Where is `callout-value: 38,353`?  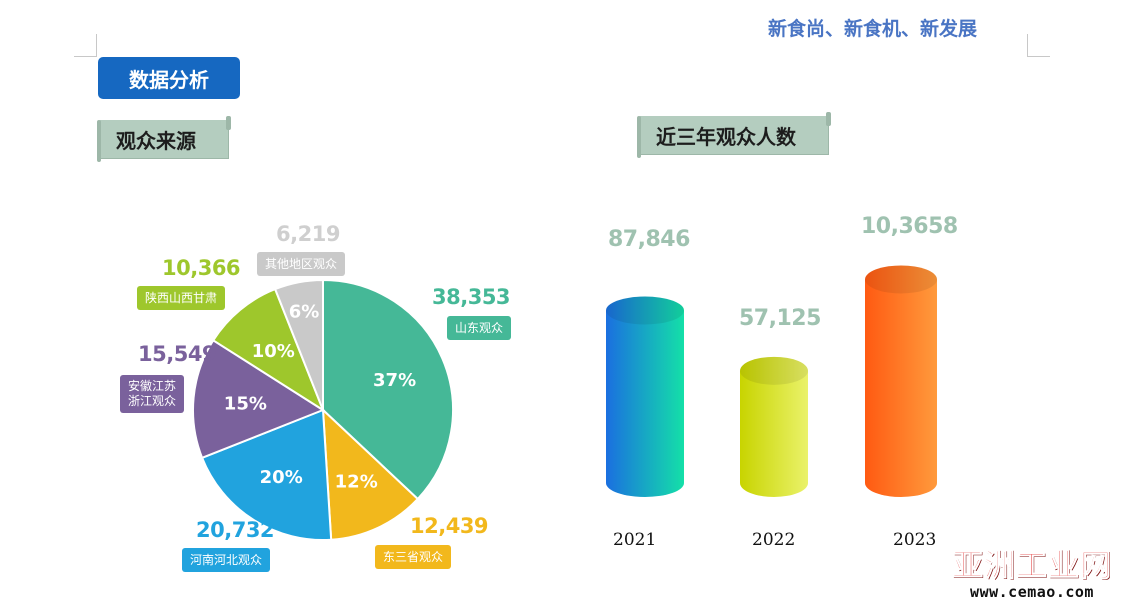
callout-value: 38,353 is located at coordinates (471, 297).